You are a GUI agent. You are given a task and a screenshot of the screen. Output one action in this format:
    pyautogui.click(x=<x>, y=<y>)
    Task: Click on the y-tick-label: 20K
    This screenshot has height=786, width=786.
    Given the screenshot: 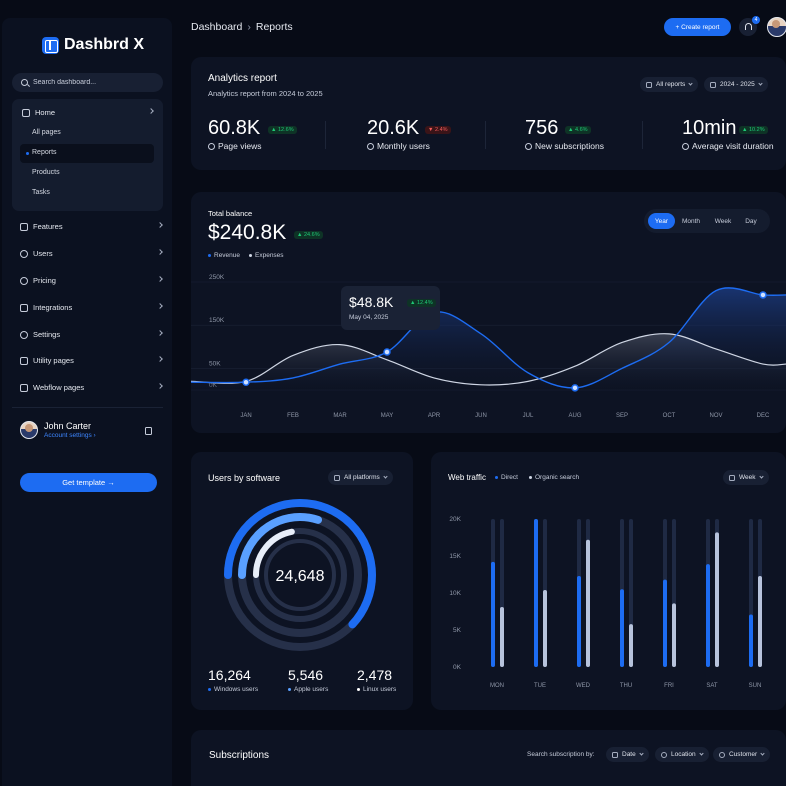 What is the action you would take?
    pyautogui.click(x=455, y=519)
    